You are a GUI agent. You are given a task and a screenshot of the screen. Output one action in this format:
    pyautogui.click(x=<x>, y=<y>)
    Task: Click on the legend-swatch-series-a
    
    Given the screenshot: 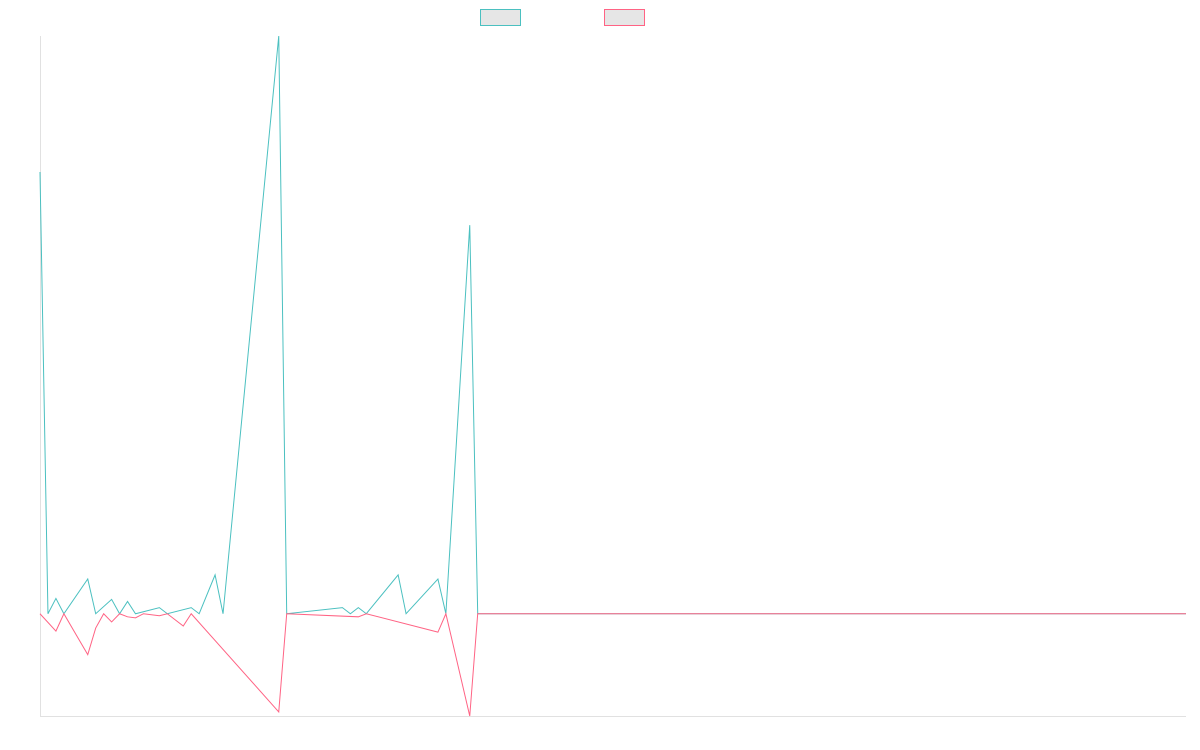 What is the action you would take?
    pyautogui.click(x=500, y=17)
    